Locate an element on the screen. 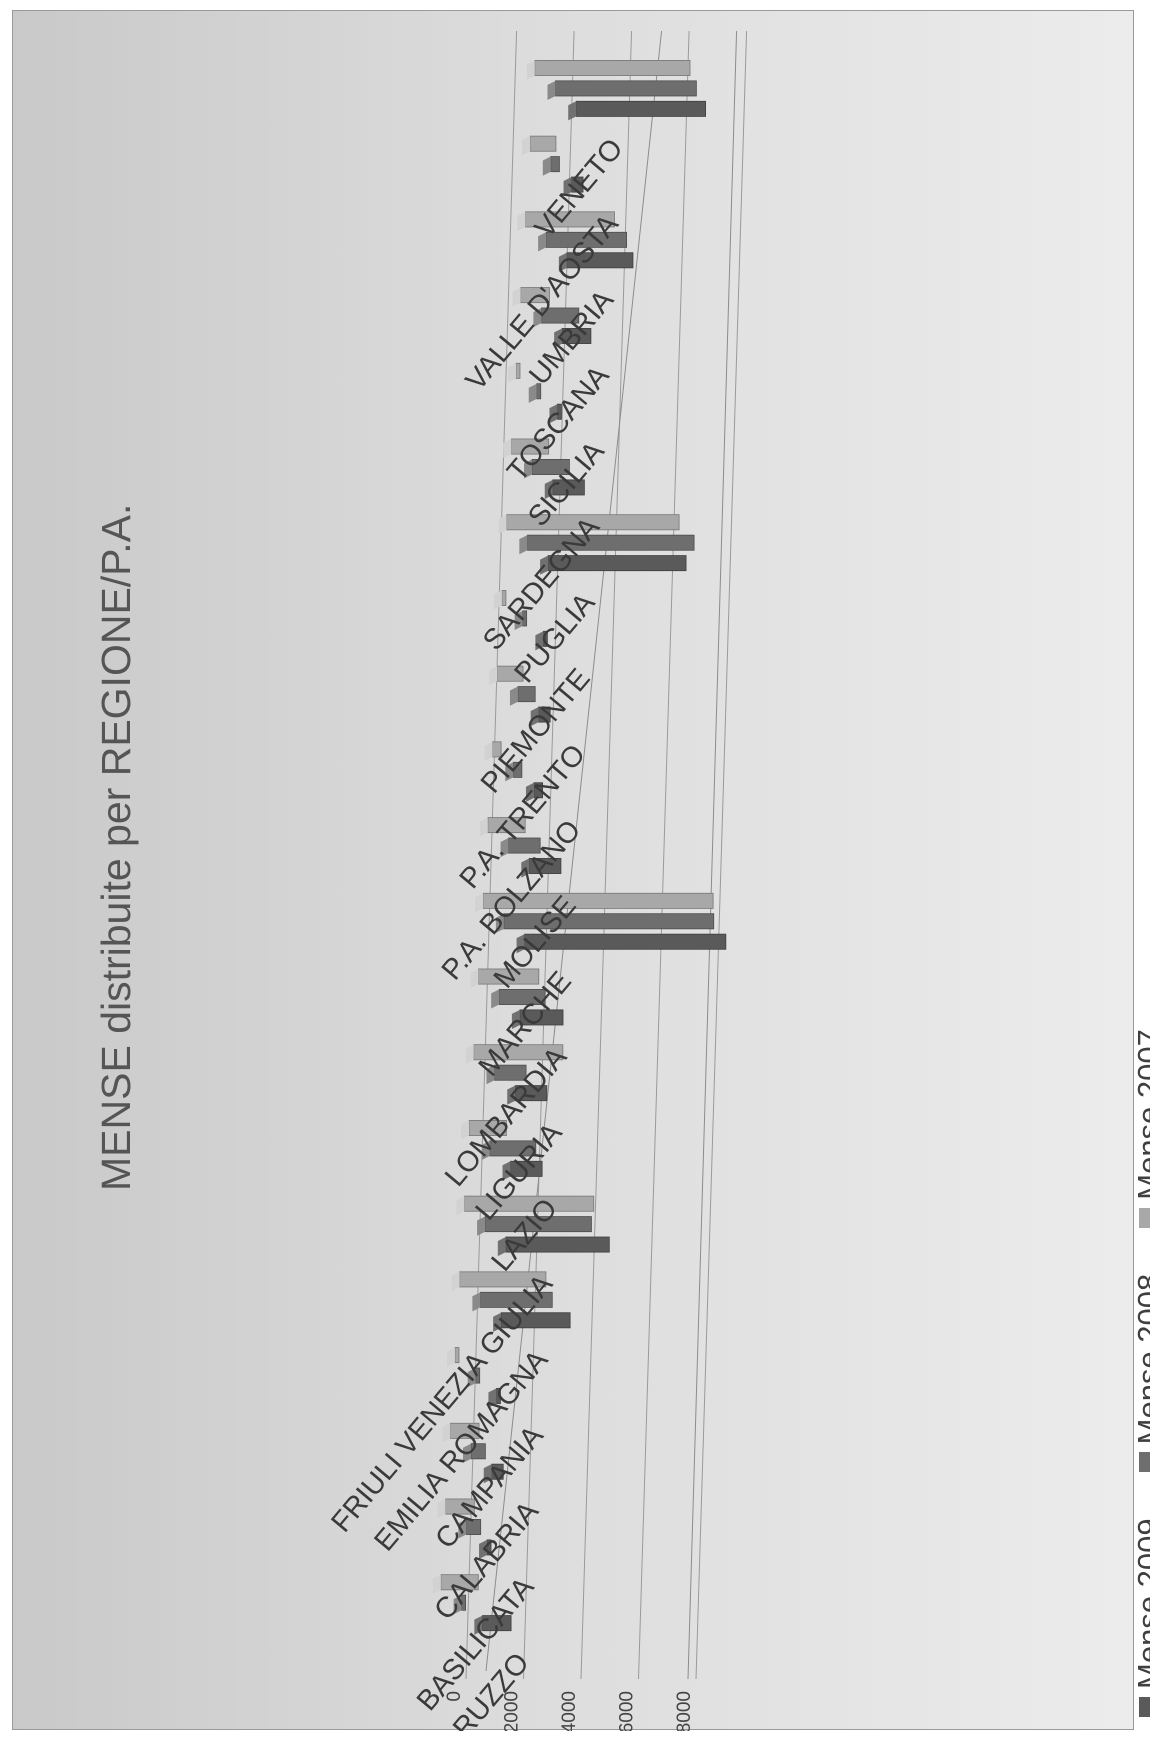 Image resolution: width=1150 pixels, height=1740 pixels. y-tick-label-4: 8000 is located at coordinates (684, 1711).